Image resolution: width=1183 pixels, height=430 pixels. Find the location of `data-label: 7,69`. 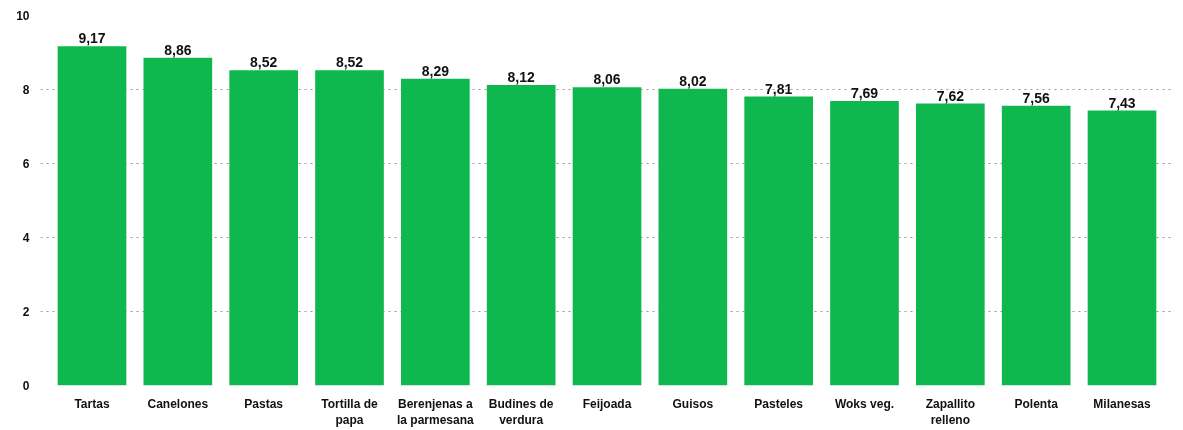

data-label: 7,69 is located at coordinates (864, 92).